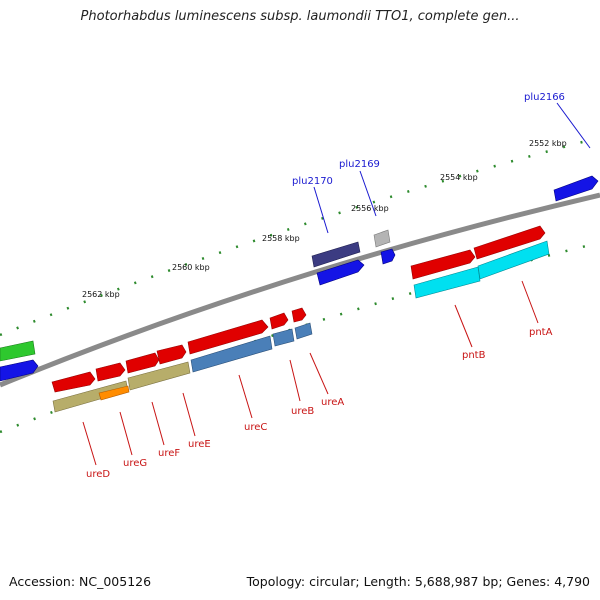 This screenshot has width=600, height=600. What do you see at coordinates (98, 474) in the screenshot?
I see `gene-label-ureD: ureD` at bounding box center [98, 474].